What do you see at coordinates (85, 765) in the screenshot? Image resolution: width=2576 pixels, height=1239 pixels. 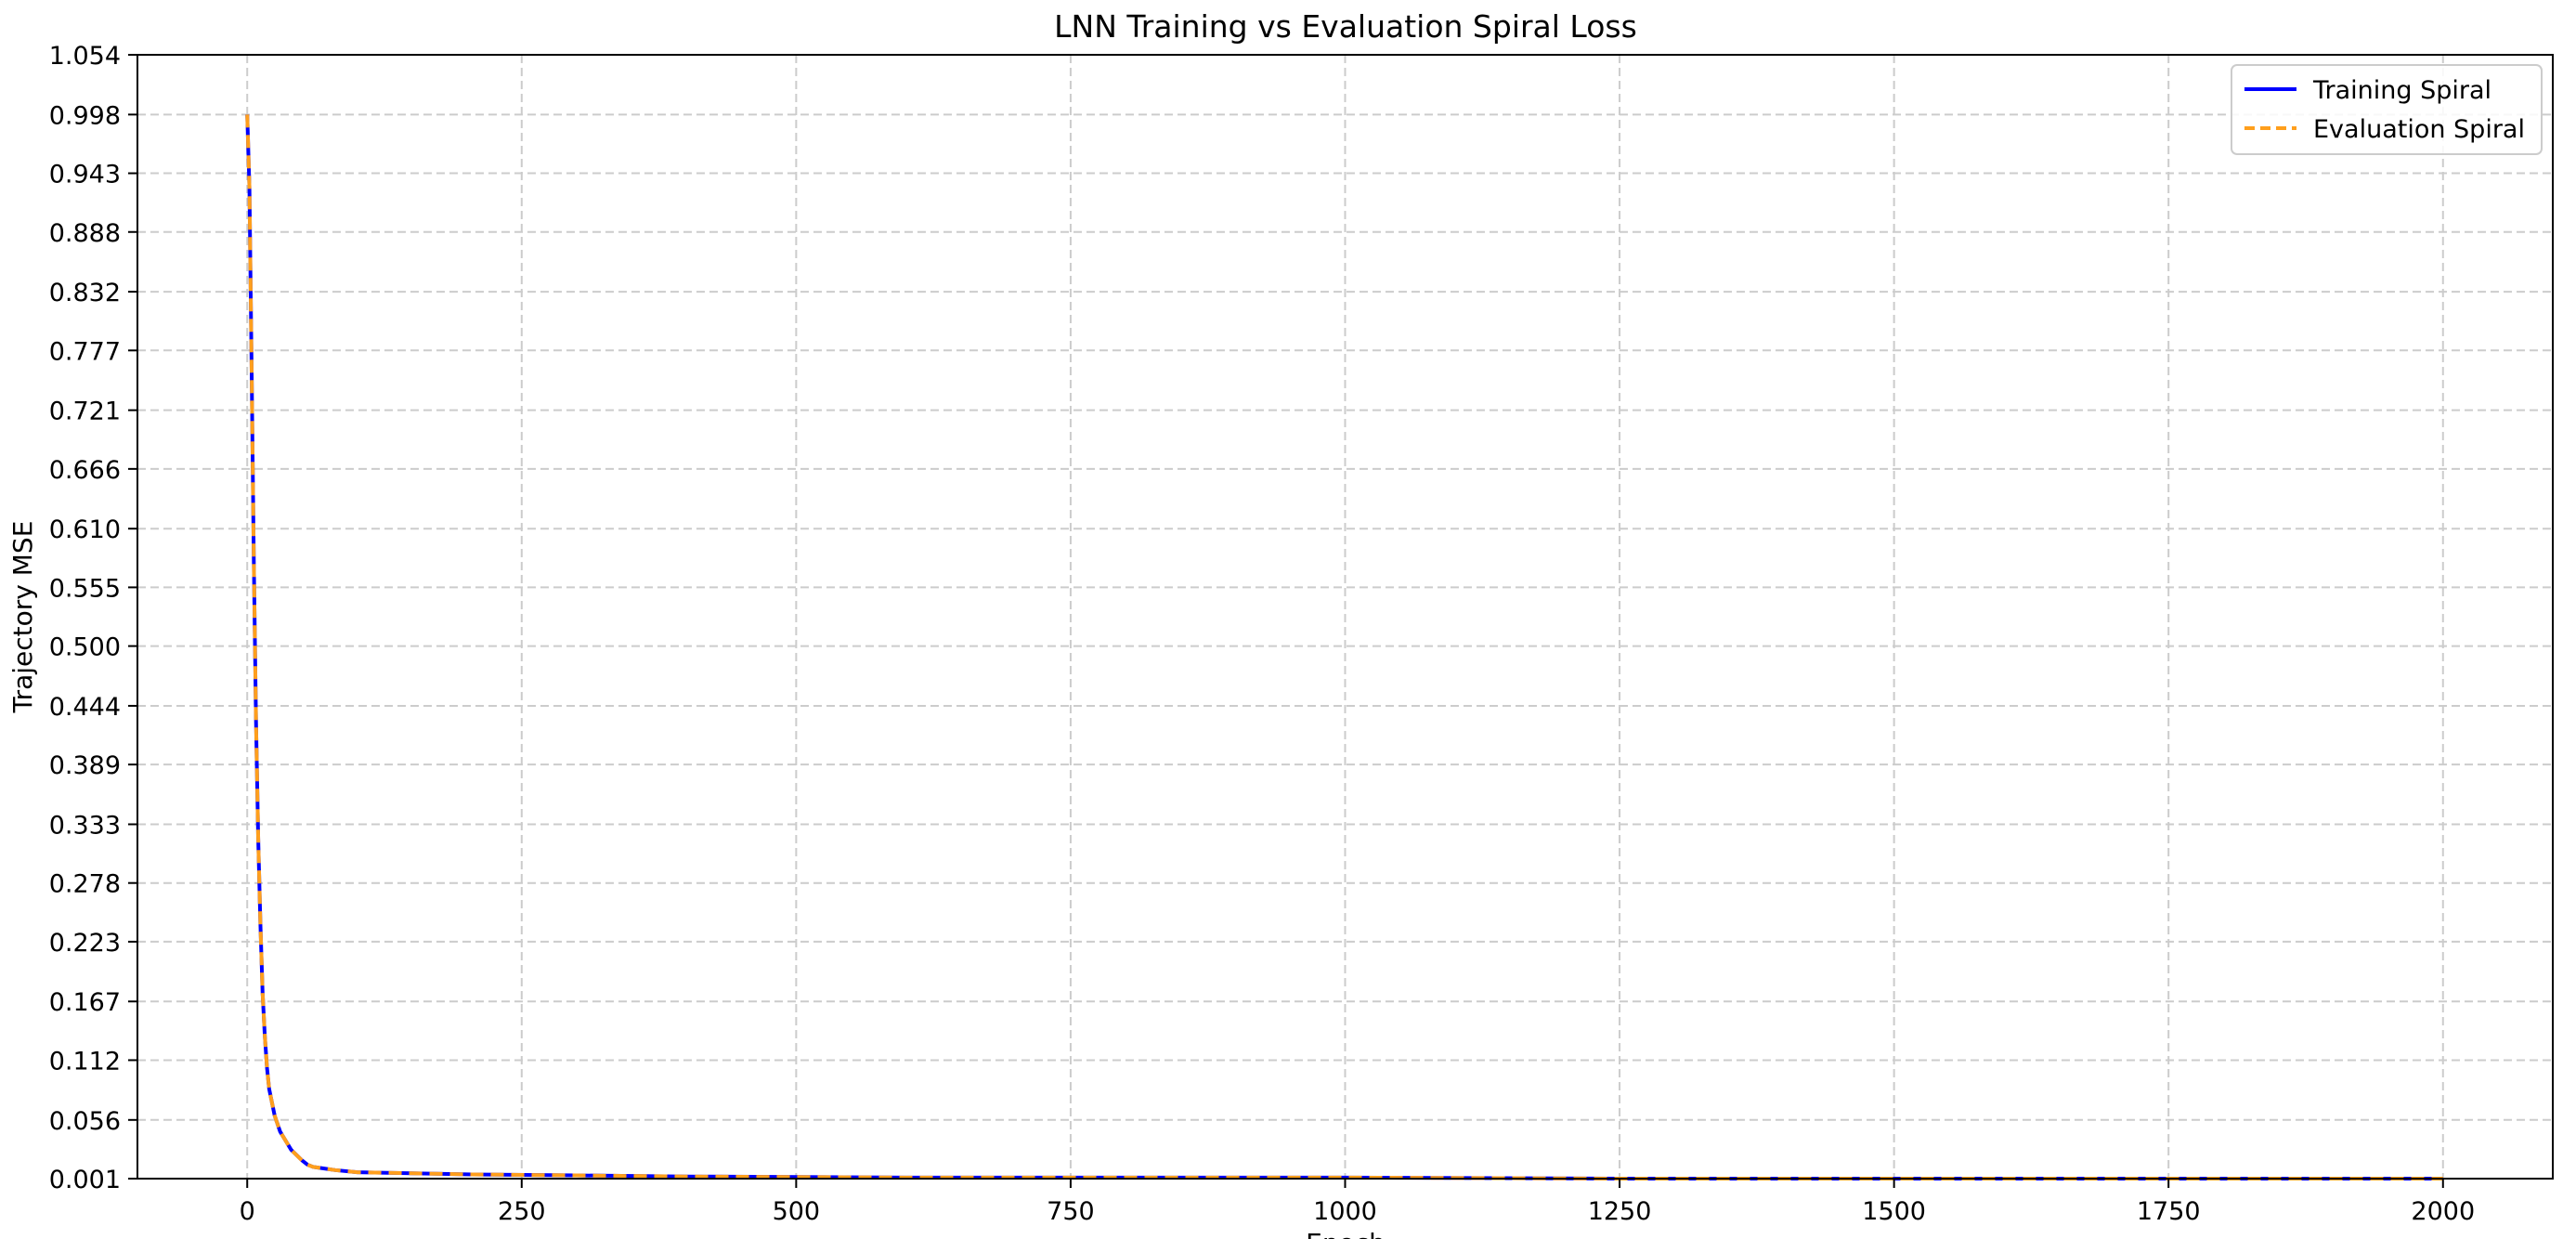 I see `y-tick-label: 0.389` at bounding box center [85, 765].